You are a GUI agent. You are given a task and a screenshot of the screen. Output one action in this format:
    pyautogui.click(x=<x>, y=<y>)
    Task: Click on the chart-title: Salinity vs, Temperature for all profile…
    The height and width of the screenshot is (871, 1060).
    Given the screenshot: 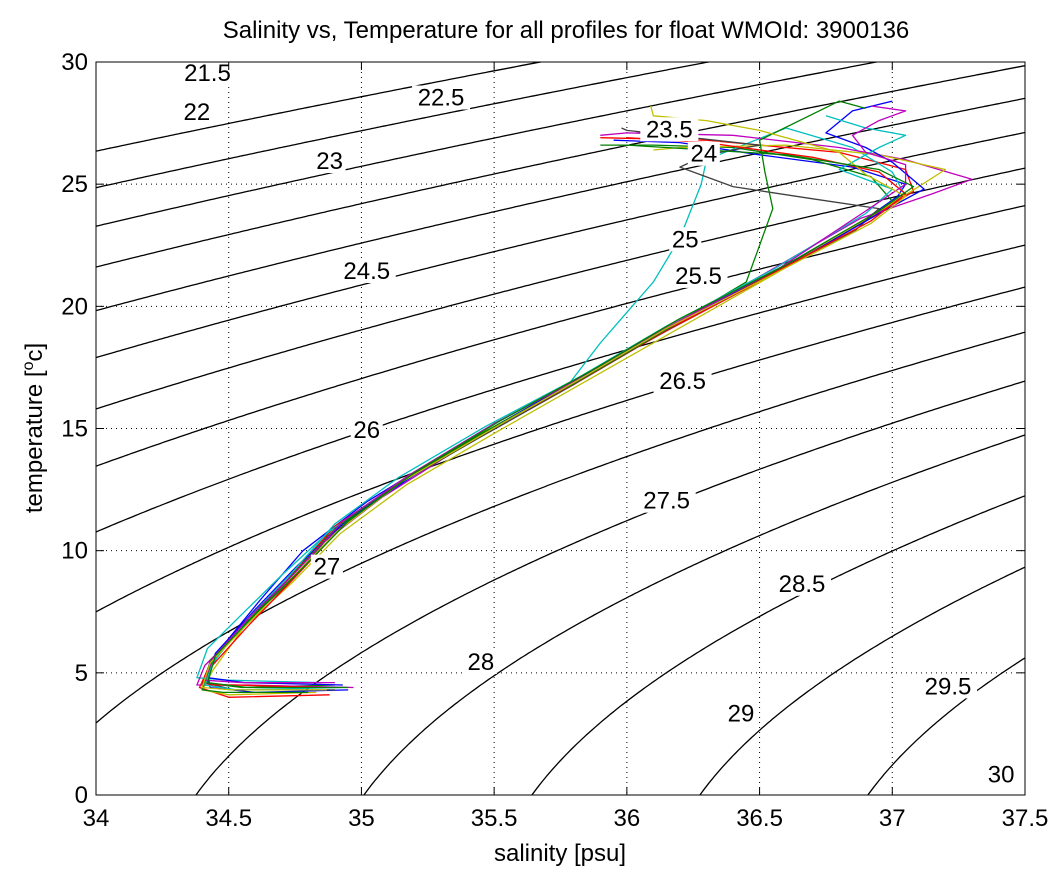 What is the action you would take?
    pyautogui.click(x=566, y=30)
    